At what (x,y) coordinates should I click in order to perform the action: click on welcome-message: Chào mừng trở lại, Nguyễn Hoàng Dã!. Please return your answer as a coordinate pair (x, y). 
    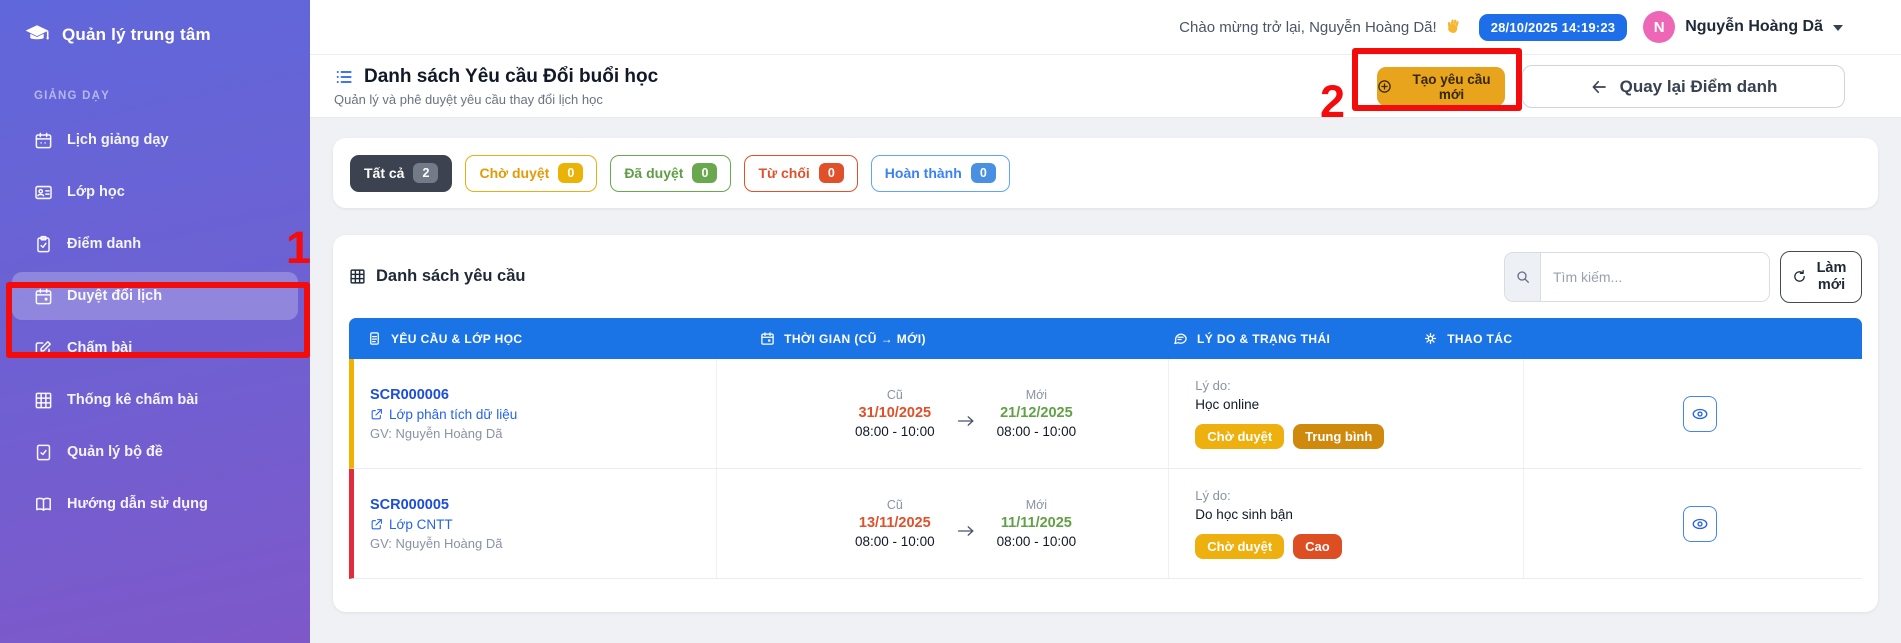
    Looking at the image, I should click on (1321, 27).